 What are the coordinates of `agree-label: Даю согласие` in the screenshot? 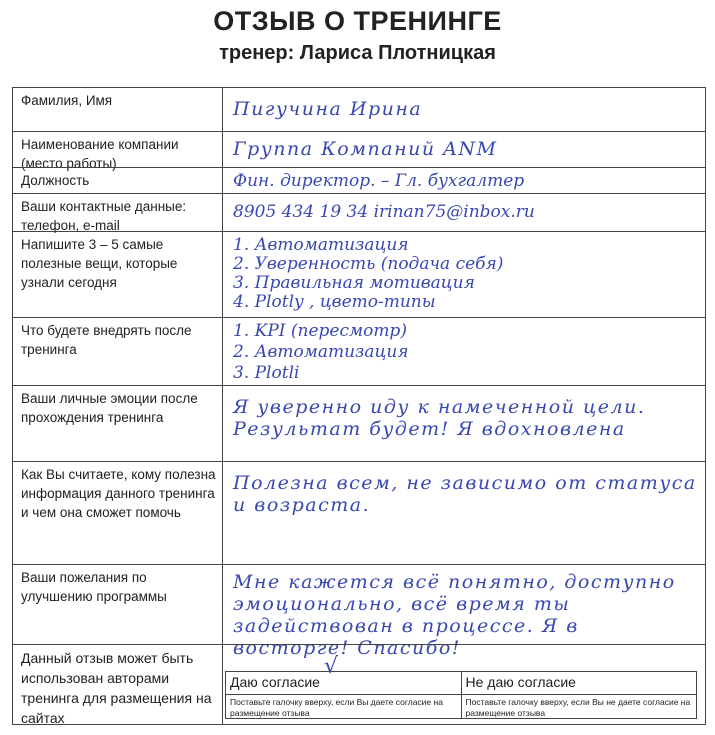 It's located at (343, 683).